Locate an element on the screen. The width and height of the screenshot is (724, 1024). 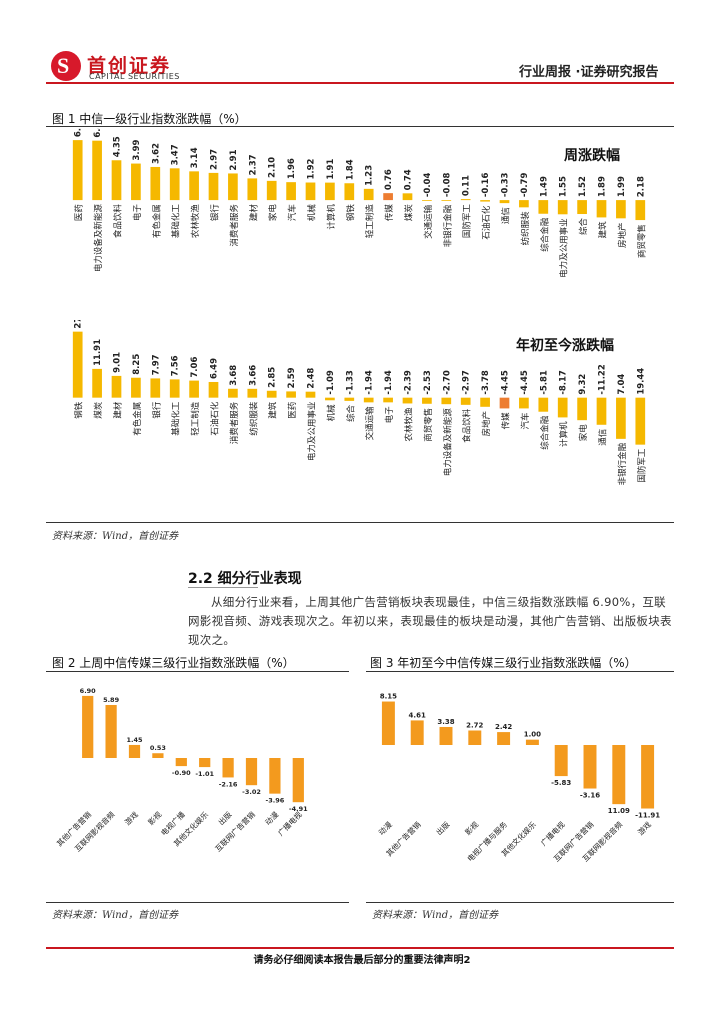
data-label: -0.90 is located at coordinates (181, 773).